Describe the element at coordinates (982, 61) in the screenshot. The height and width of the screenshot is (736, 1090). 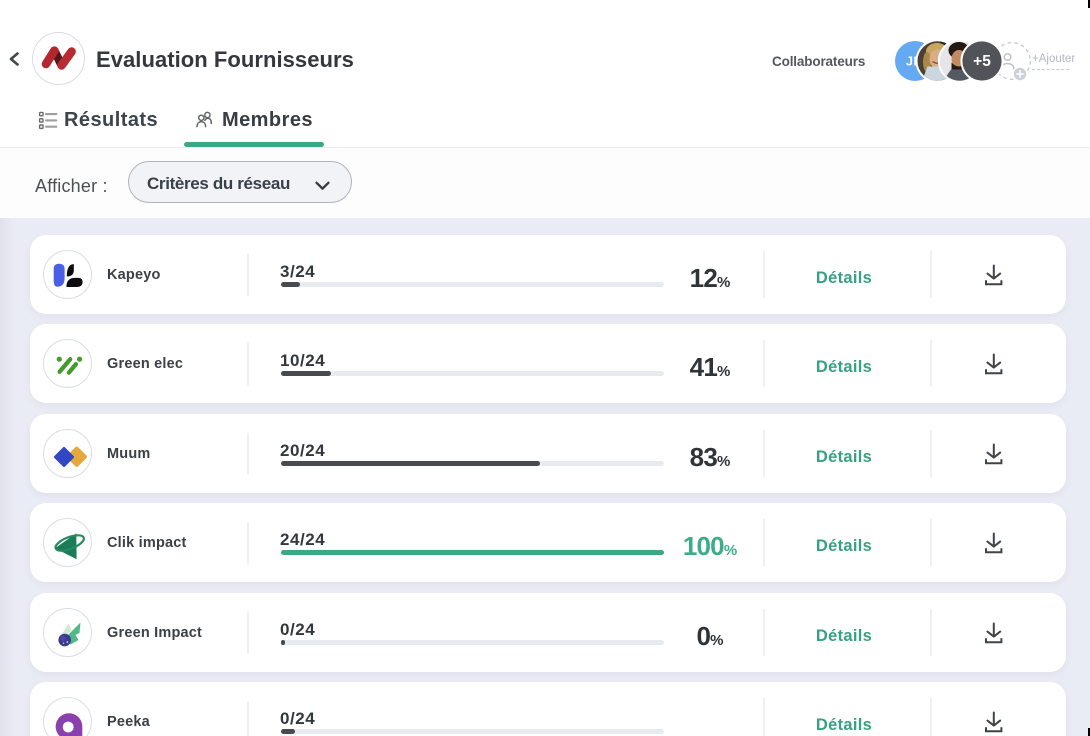
I see `svg-text: +5` at that location.